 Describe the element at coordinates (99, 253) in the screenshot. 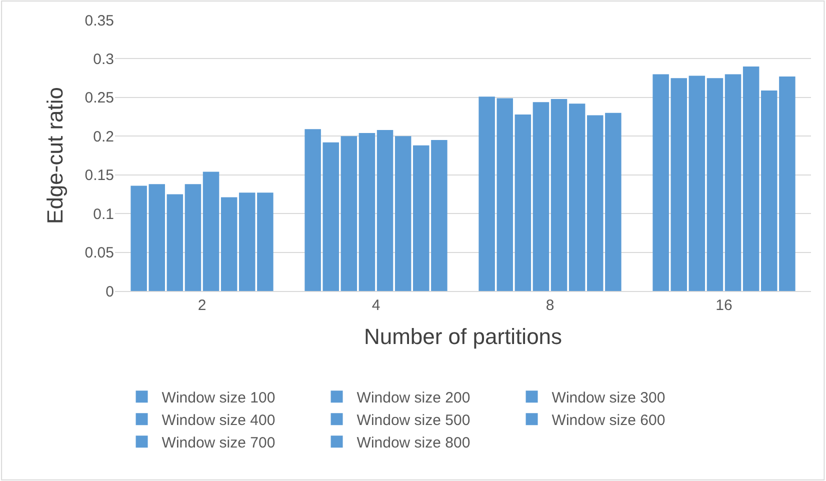

I see `y-tick-label: 0.05` at that location.